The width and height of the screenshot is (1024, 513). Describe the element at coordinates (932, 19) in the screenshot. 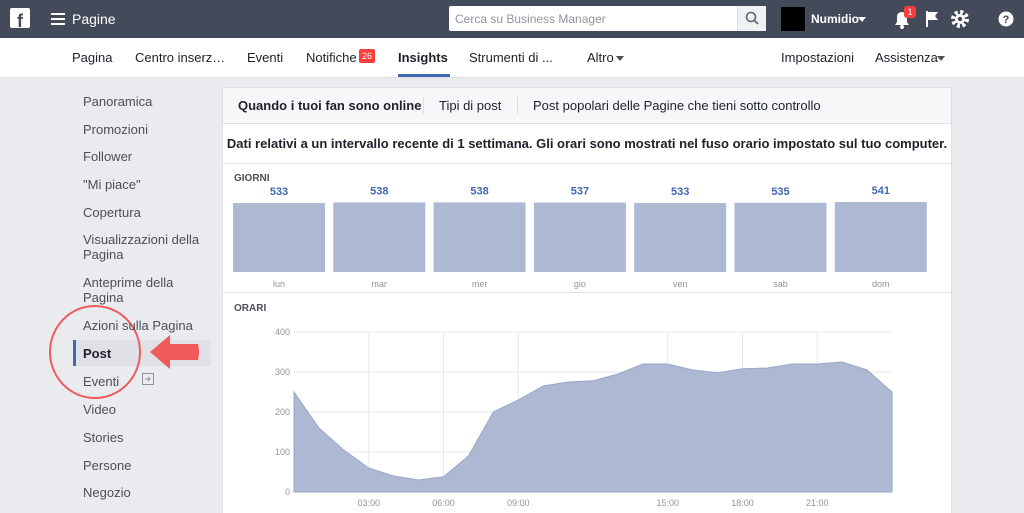

I see `flag-icon` at that location.